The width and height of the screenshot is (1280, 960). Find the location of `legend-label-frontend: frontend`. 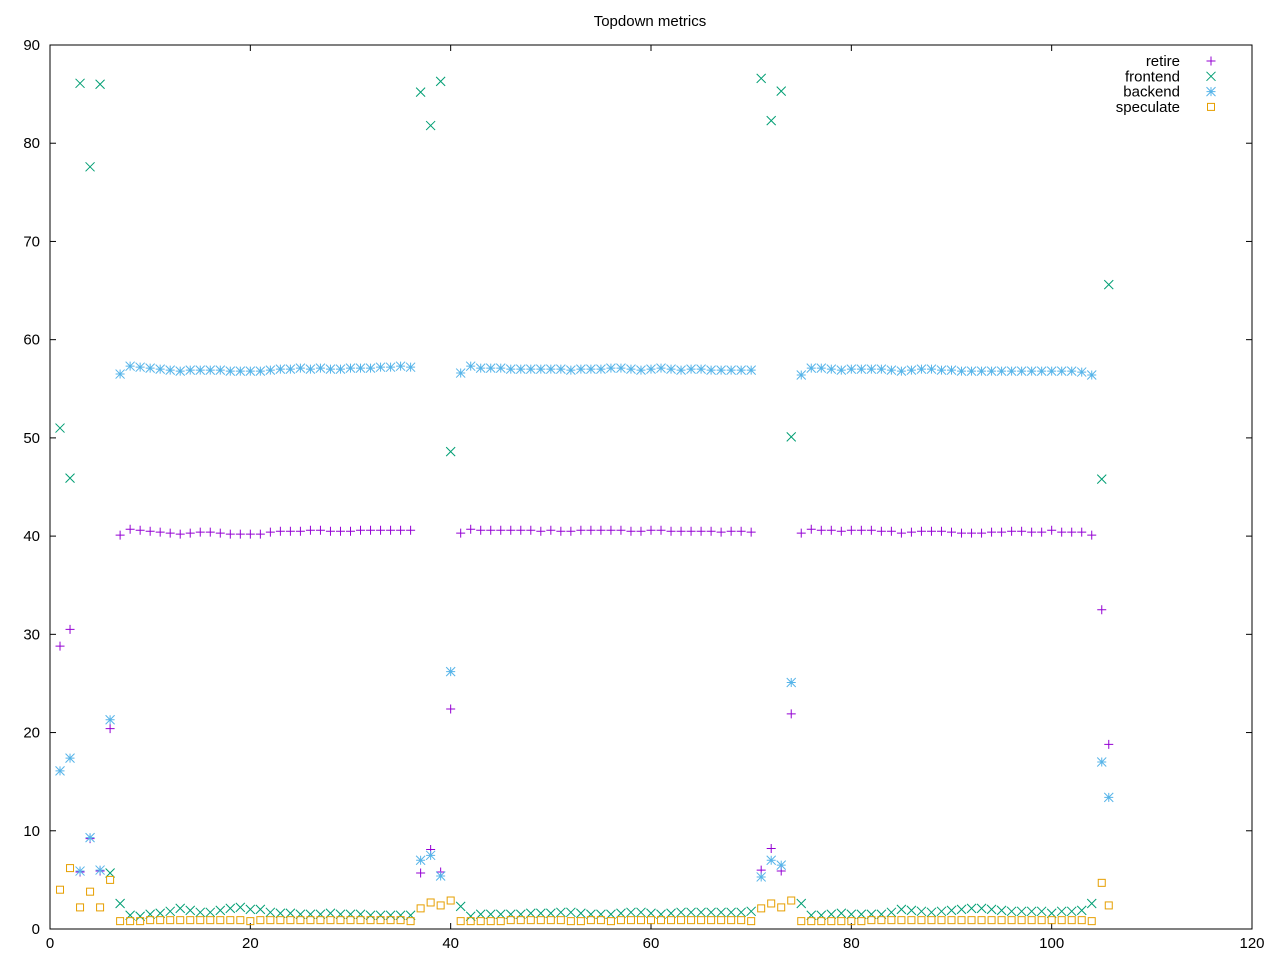

legend-label-frontend: frontend is located at coordinates (1152, 76).